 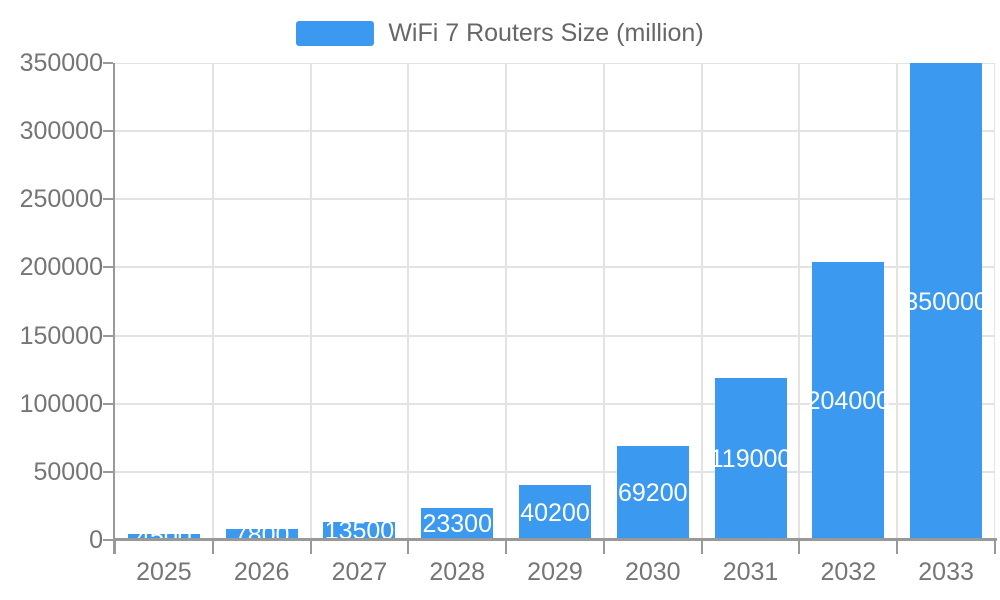 I want to click on bar-value-label: 13500, so click(x=359, y=528).